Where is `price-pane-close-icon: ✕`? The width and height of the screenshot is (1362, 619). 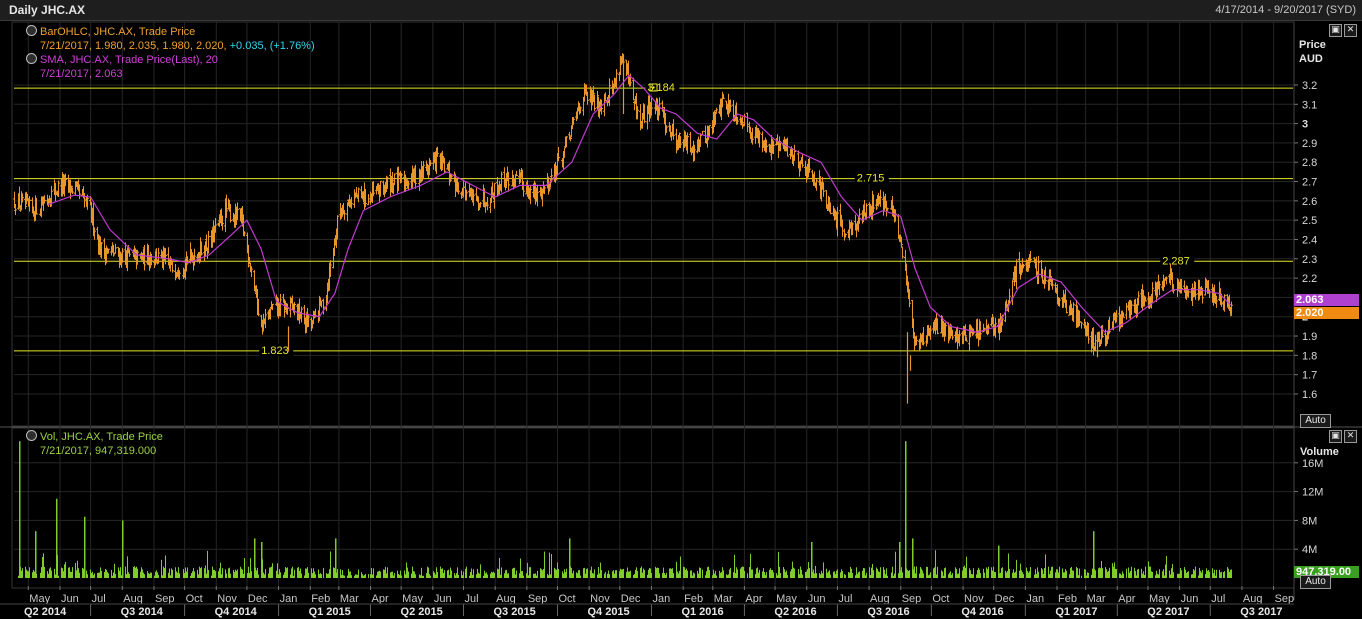 price-pane-close-icon: ✕ is located at coordinates (1350, 30).